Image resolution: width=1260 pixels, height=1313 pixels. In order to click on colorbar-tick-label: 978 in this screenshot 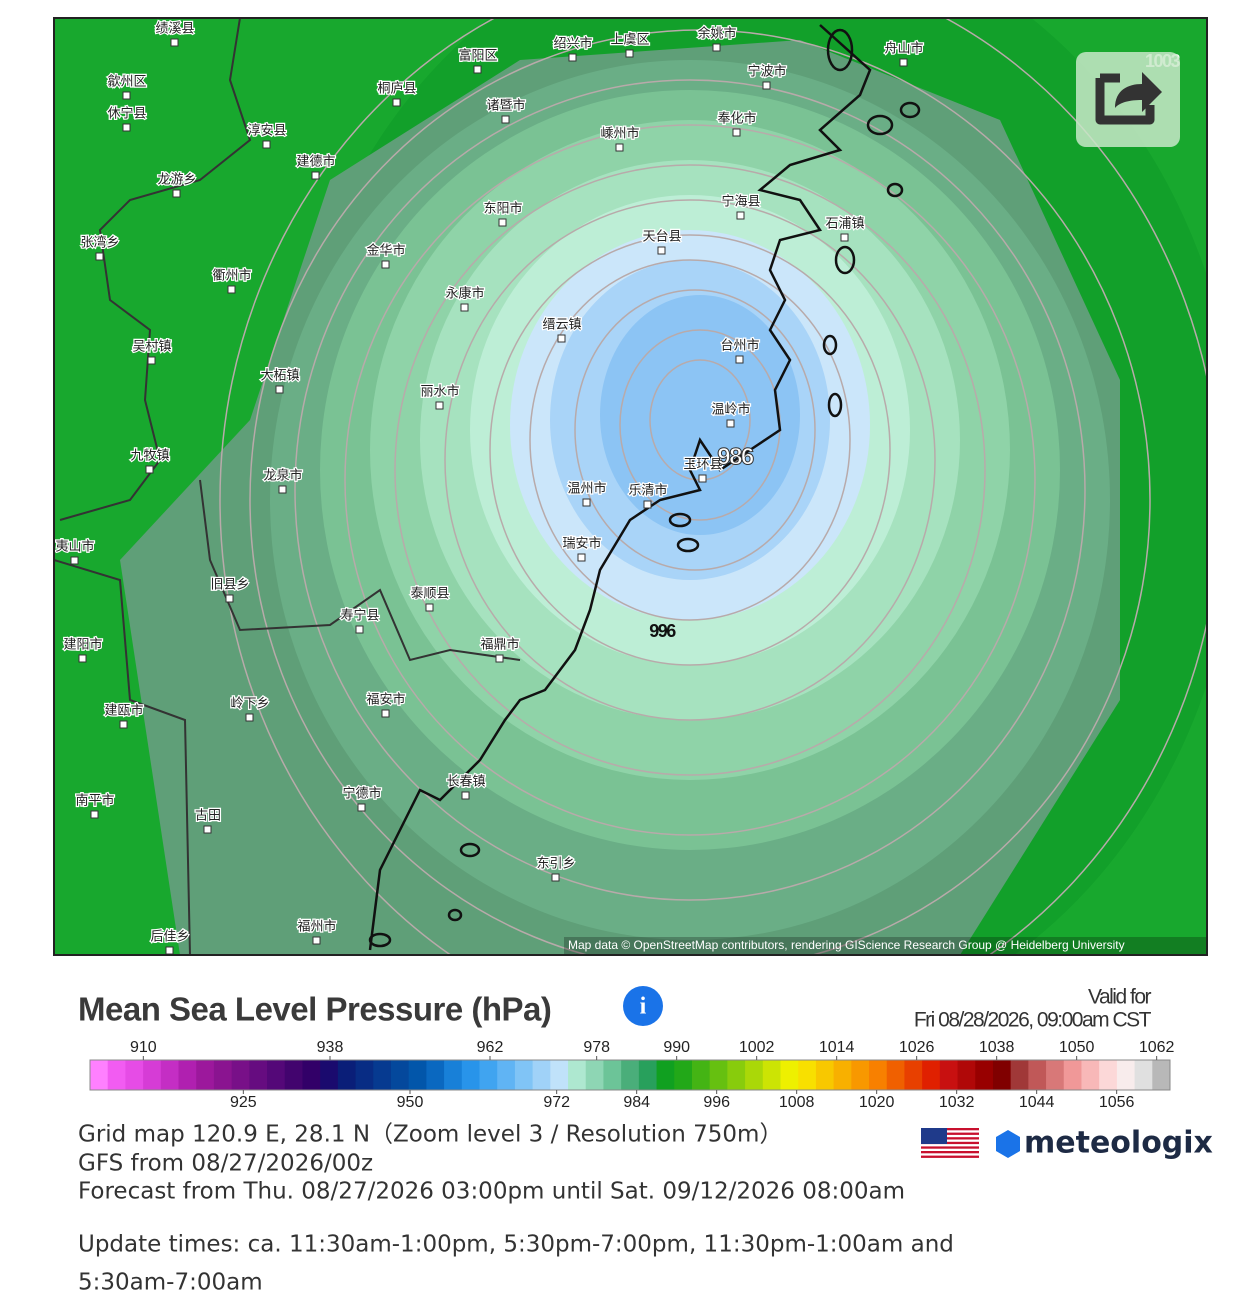, I will do `click(596, 1047)`.